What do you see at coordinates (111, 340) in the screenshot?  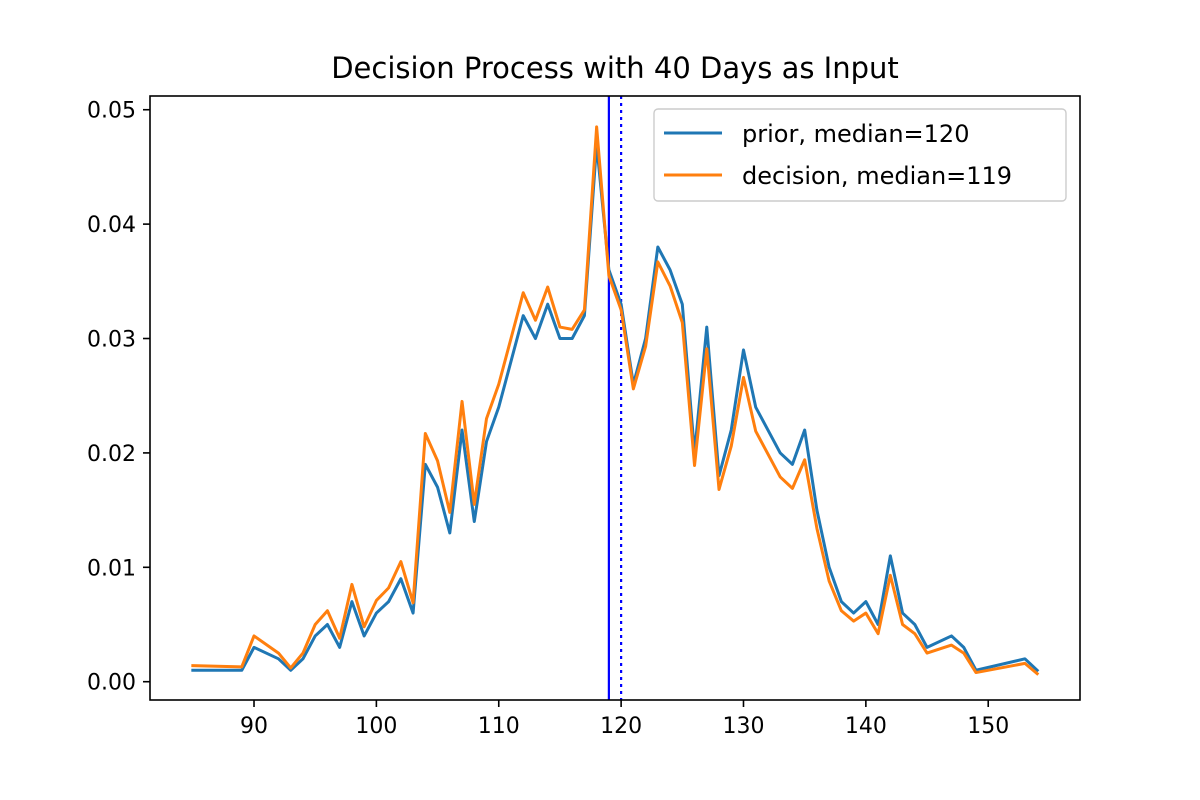 I see `y-tick-label-3: 0.03` at bounding box center [111, 340].